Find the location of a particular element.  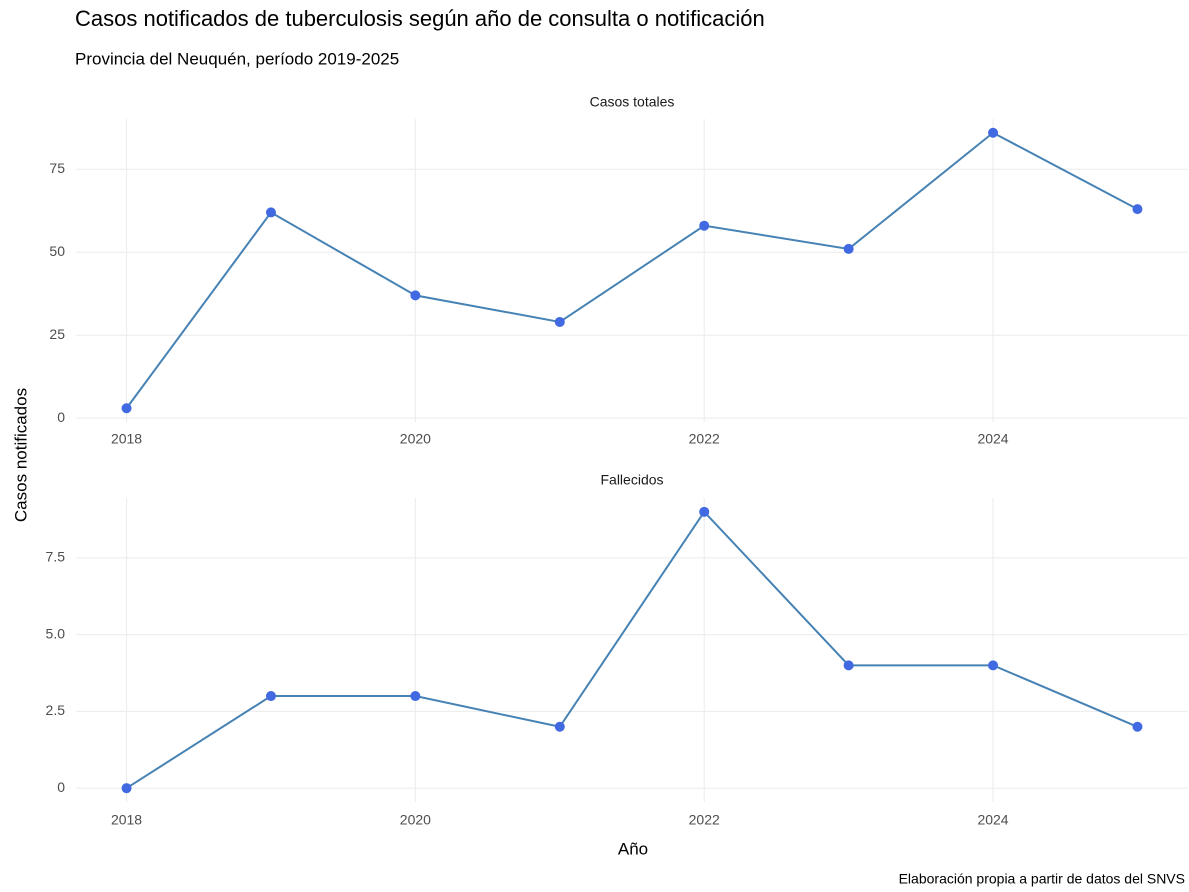

y-tick-label: 5.0 is located at coordinates (56, 633).